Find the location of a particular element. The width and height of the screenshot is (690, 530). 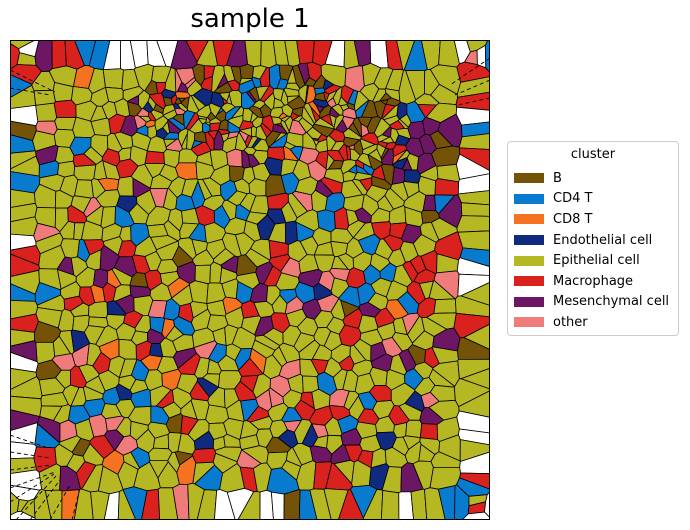

plot-title: sample 1 is located at coordinates (250, 19).